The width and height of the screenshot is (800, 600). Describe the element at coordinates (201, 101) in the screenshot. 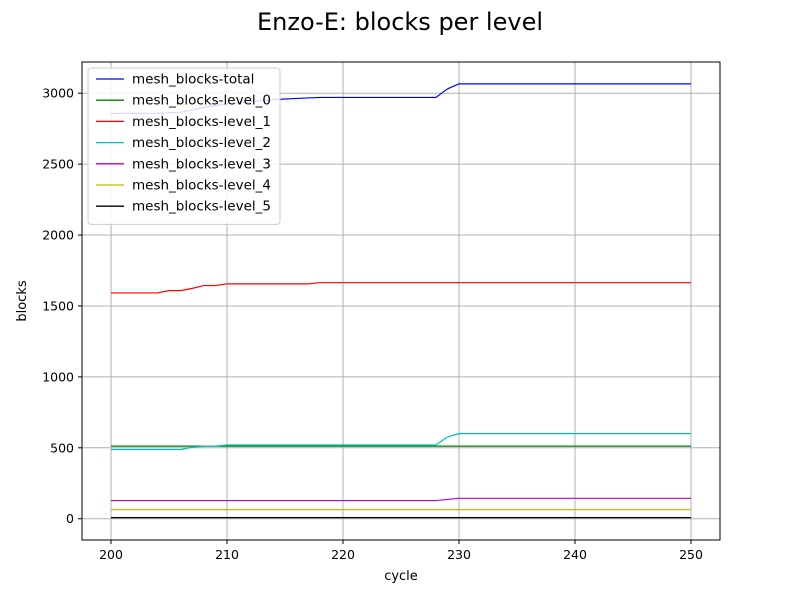

I see `legend-label: mesh_blocks-level_0` at that location.